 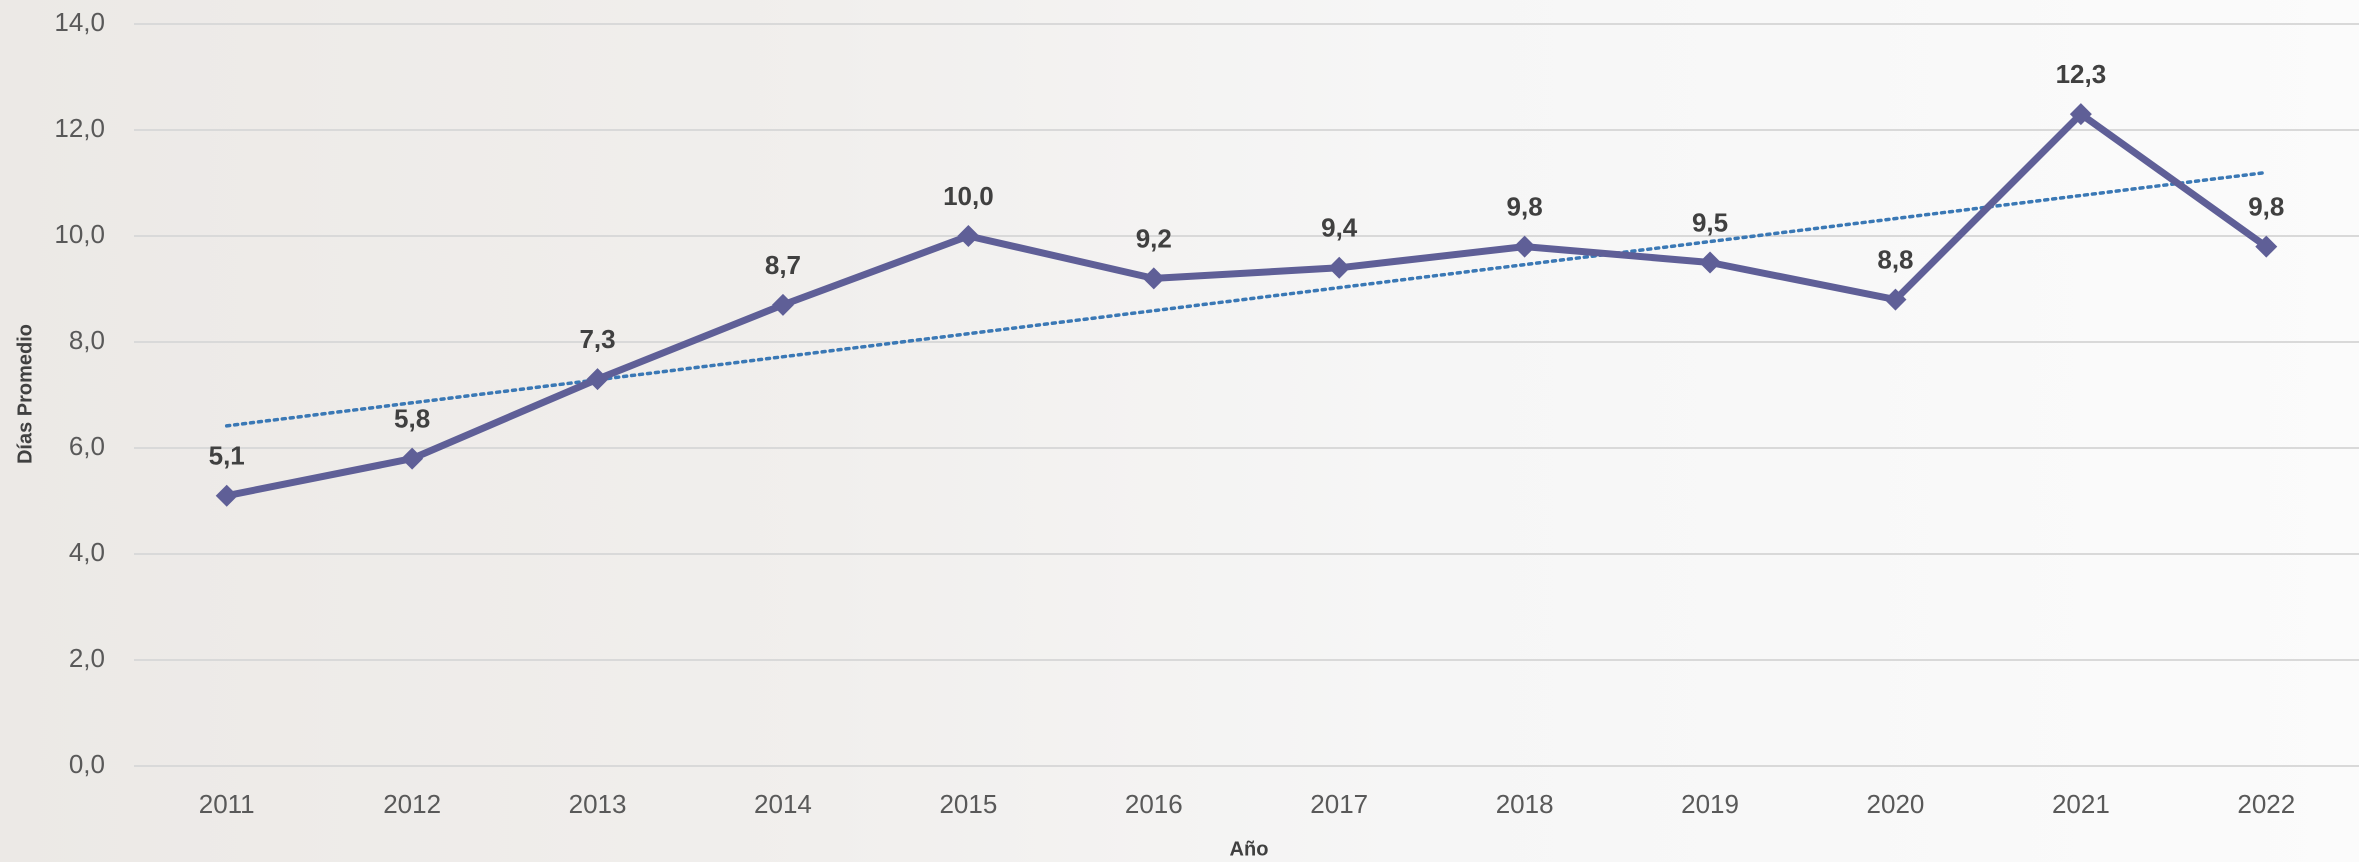 What do you see at coordinates (412, 804) in the screenshot?
I see `x-tick-label: 2012` at bounding box center [412, 804].